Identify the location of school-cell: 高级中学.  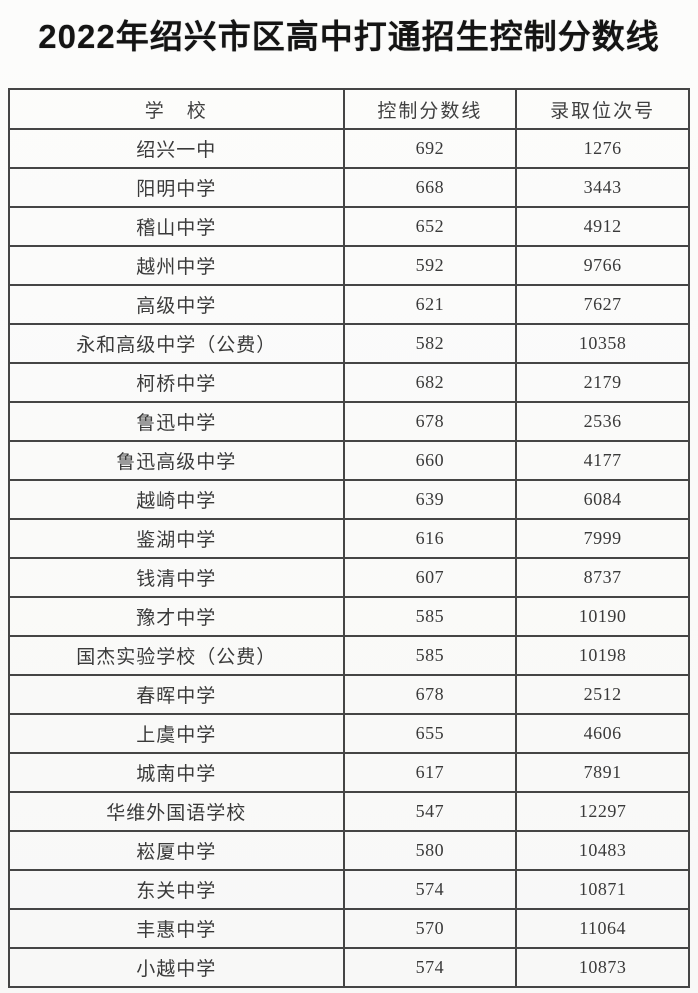
(176, 304).